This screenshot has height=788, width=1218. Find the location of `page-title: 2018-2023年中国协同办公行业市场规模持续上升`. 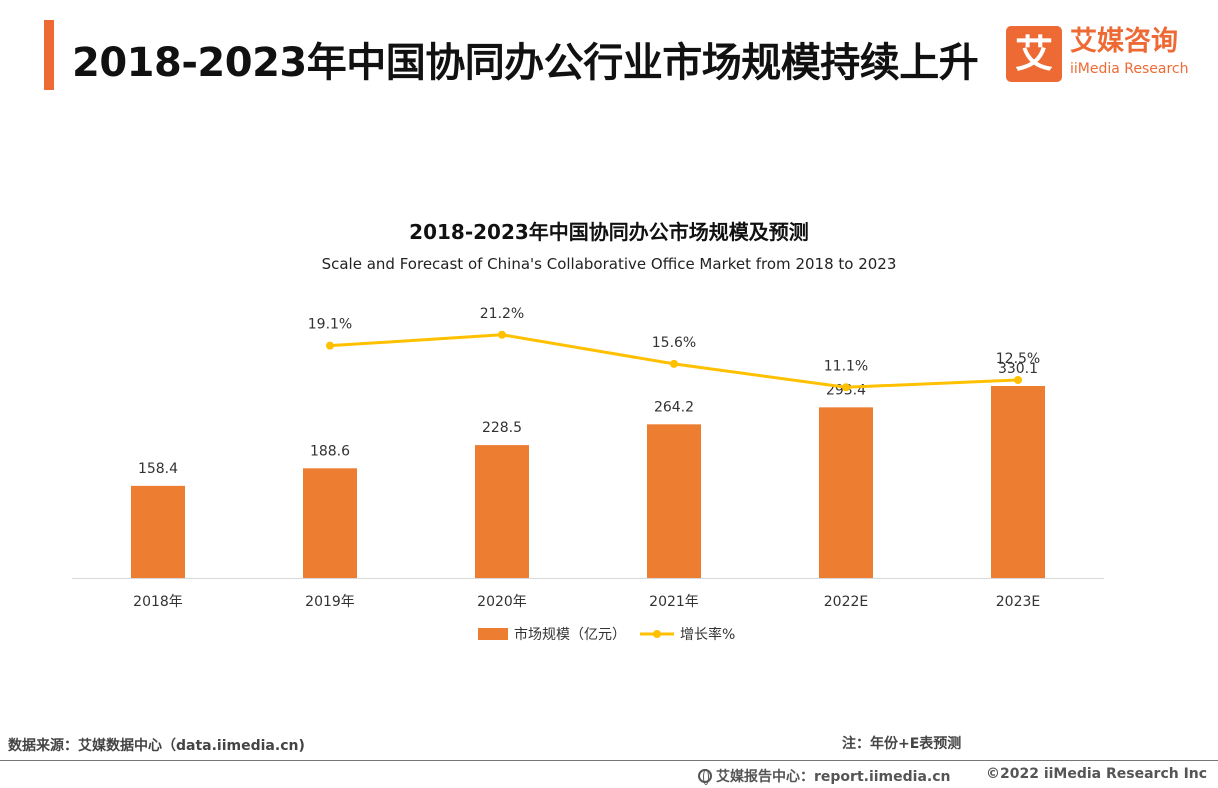

page-title: 2018-2023年中国协同办公行业市场规模持续上升 is located at coordinates (525, 63).